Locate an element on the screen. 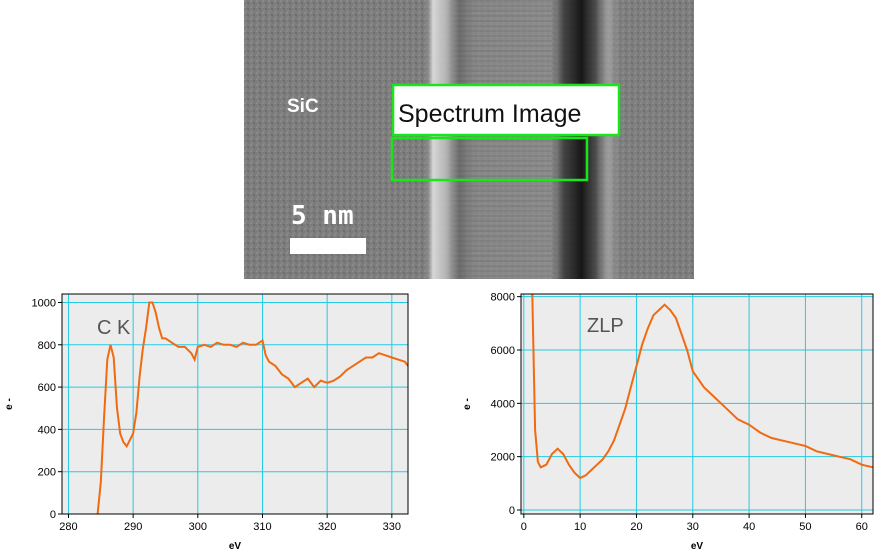 Image resolution: width=892 pixels, height=552 pixels. y-tick-label: 2000 is located at coordinates (503, 458).